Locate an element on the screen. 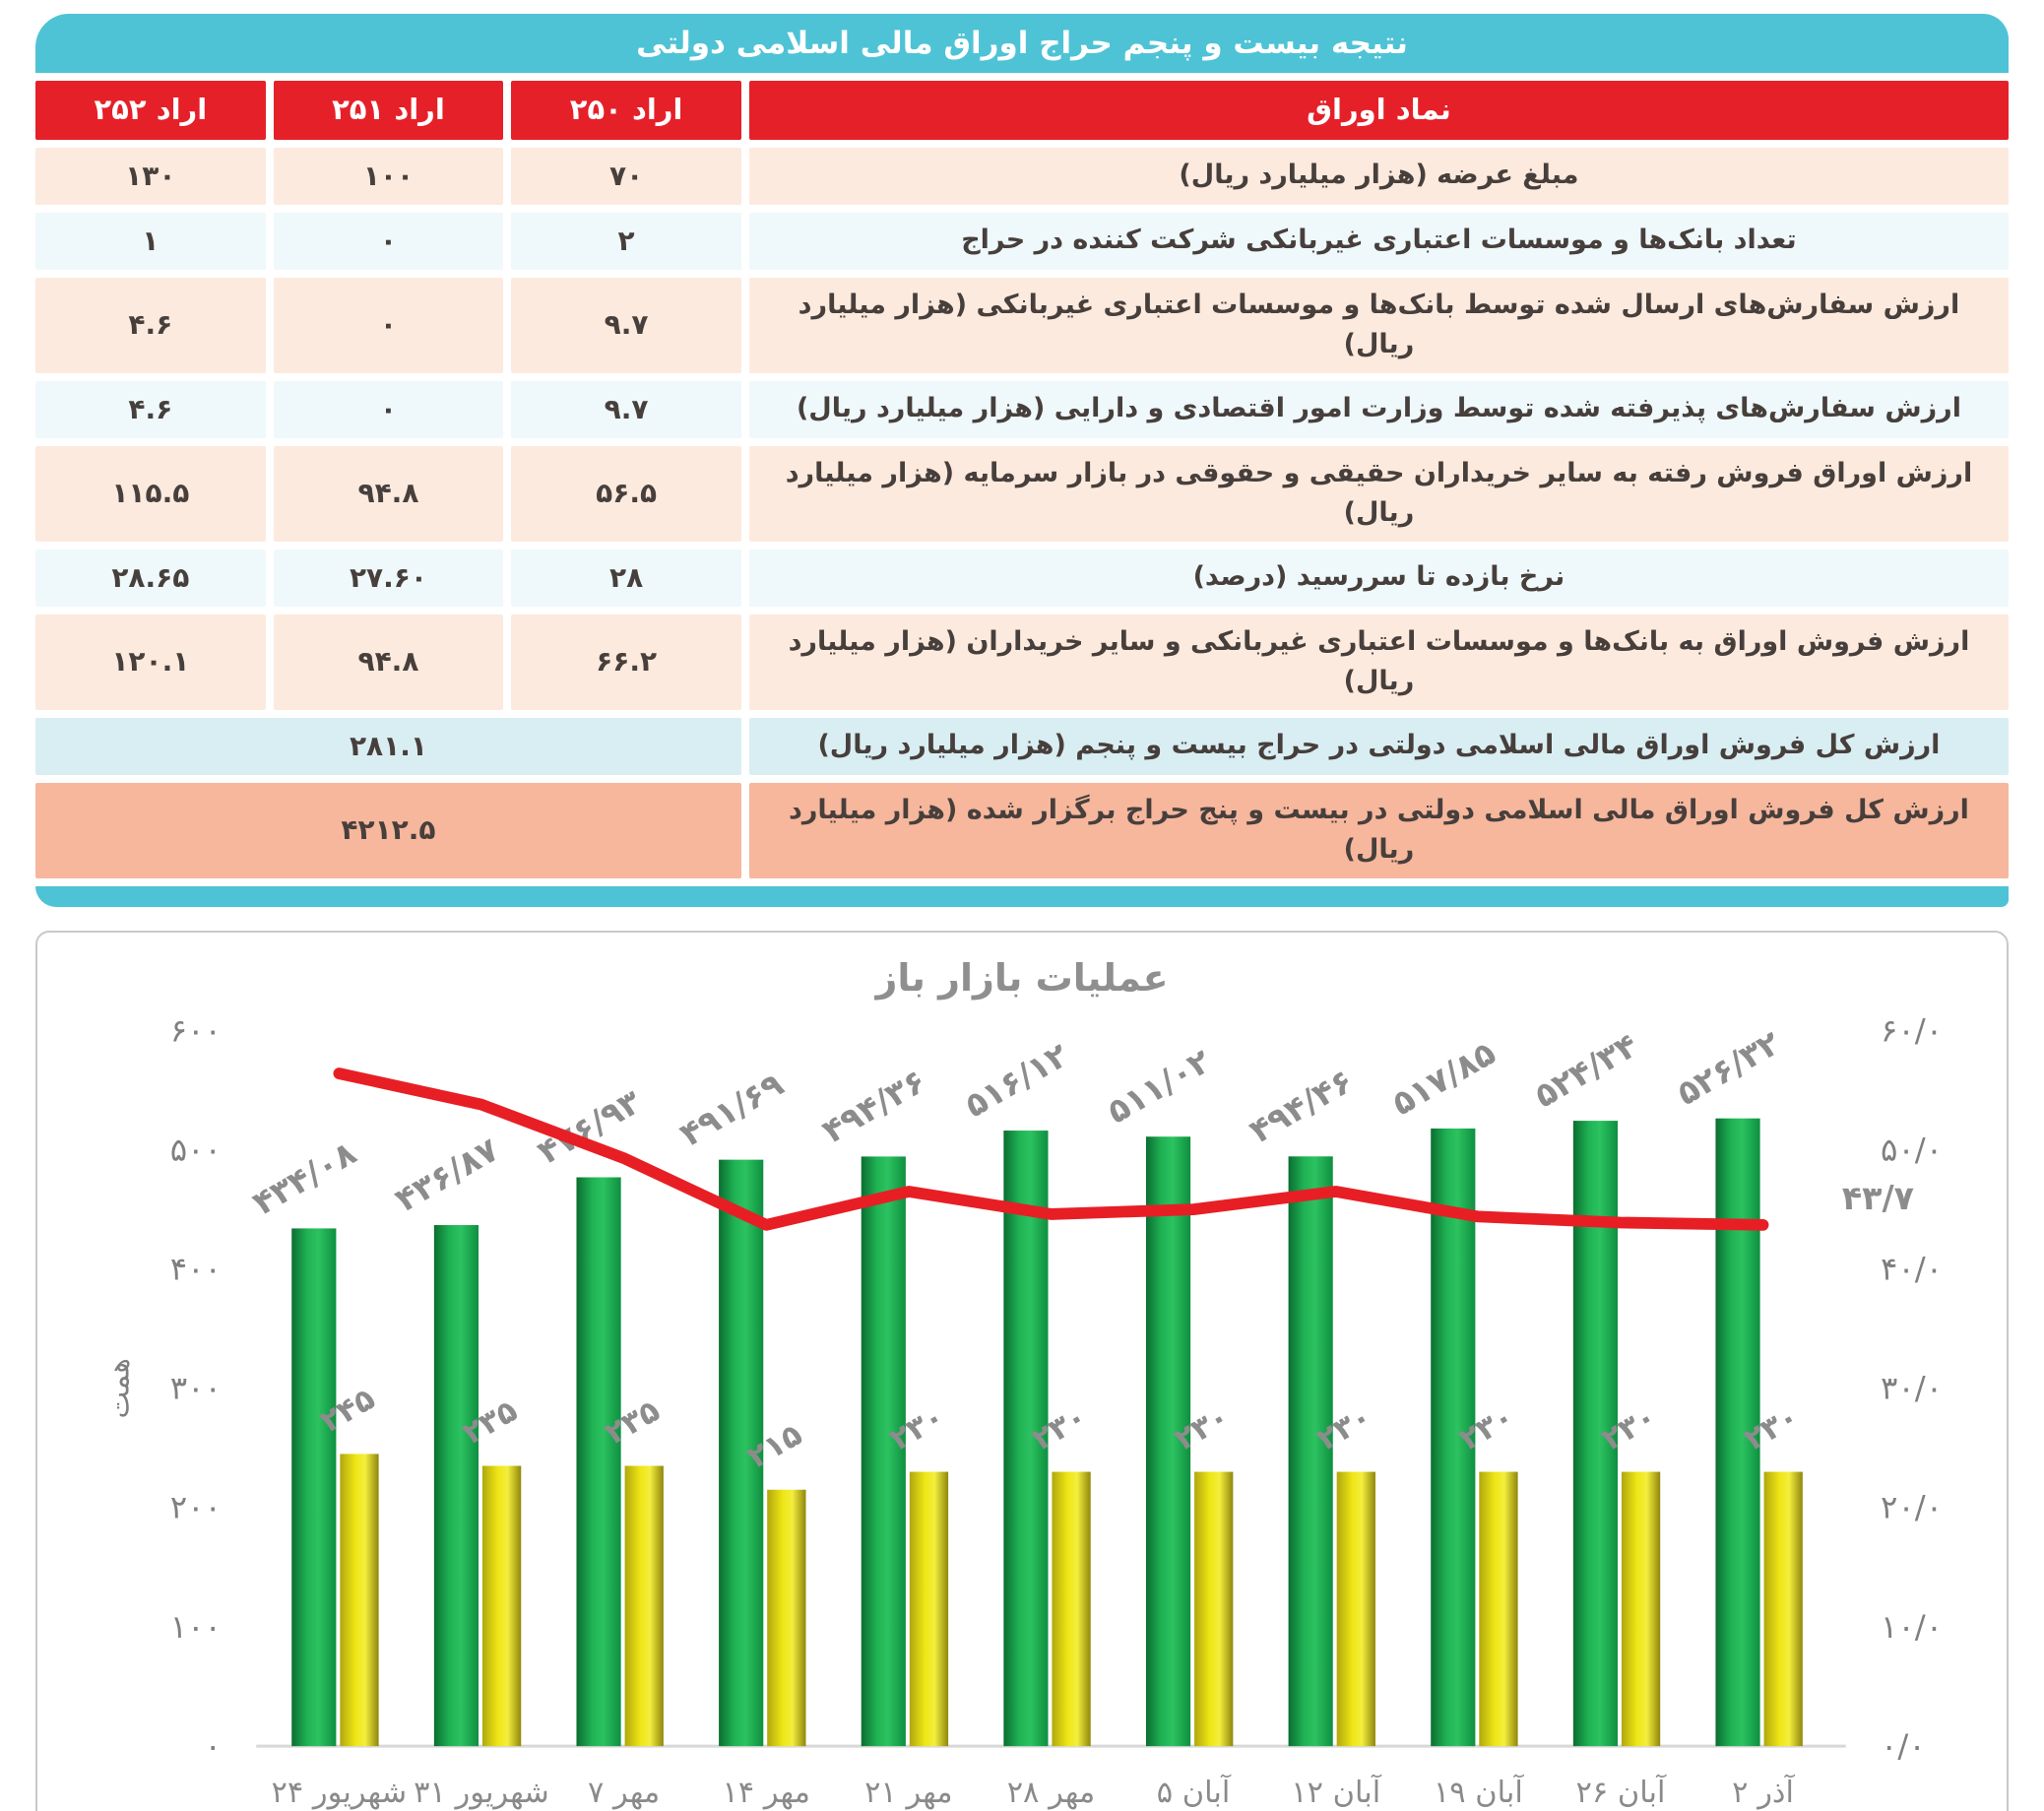 This screenshot has height=1811, width=2044. table-cell: ۷۰ is located at coordinates (626, 176).